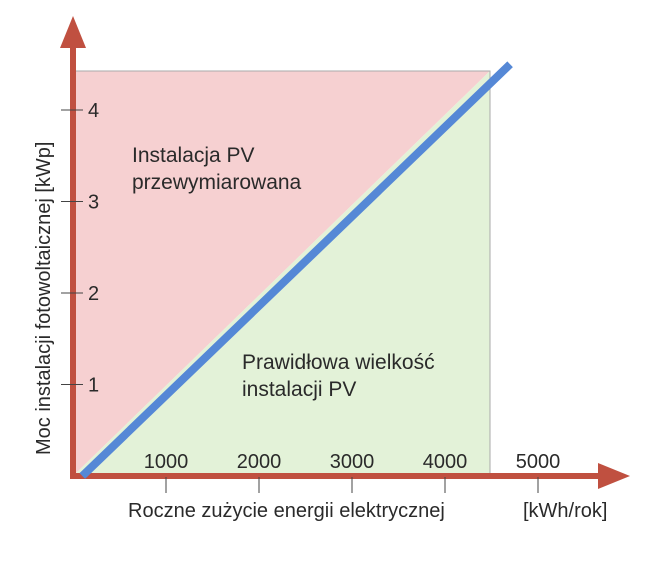 The width and height of the screenshot is (663, 568). Describe the element at coordinates (352, 462) in the screenshot. I see `x-tick-label-3000: 3000` at that location.